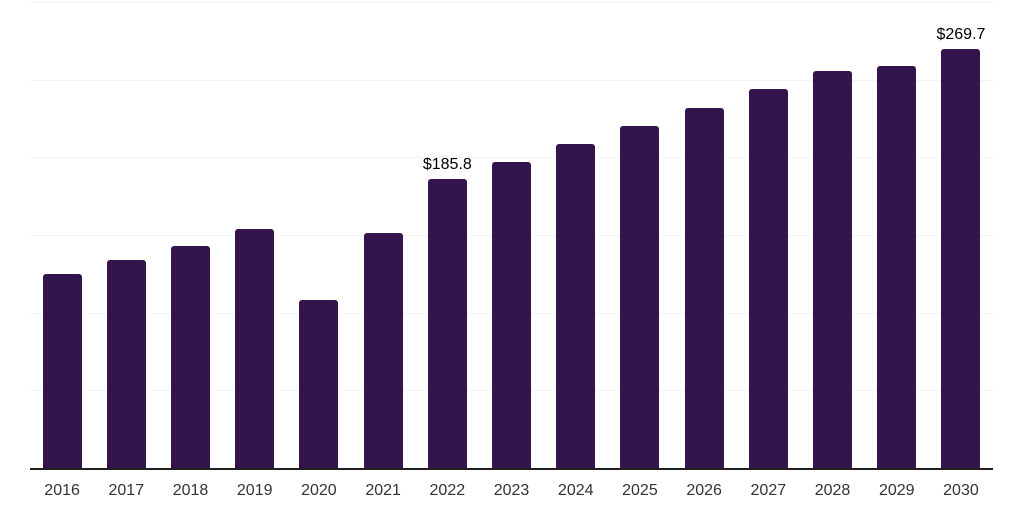  I want to click on bar-2025, so click(640, 296).